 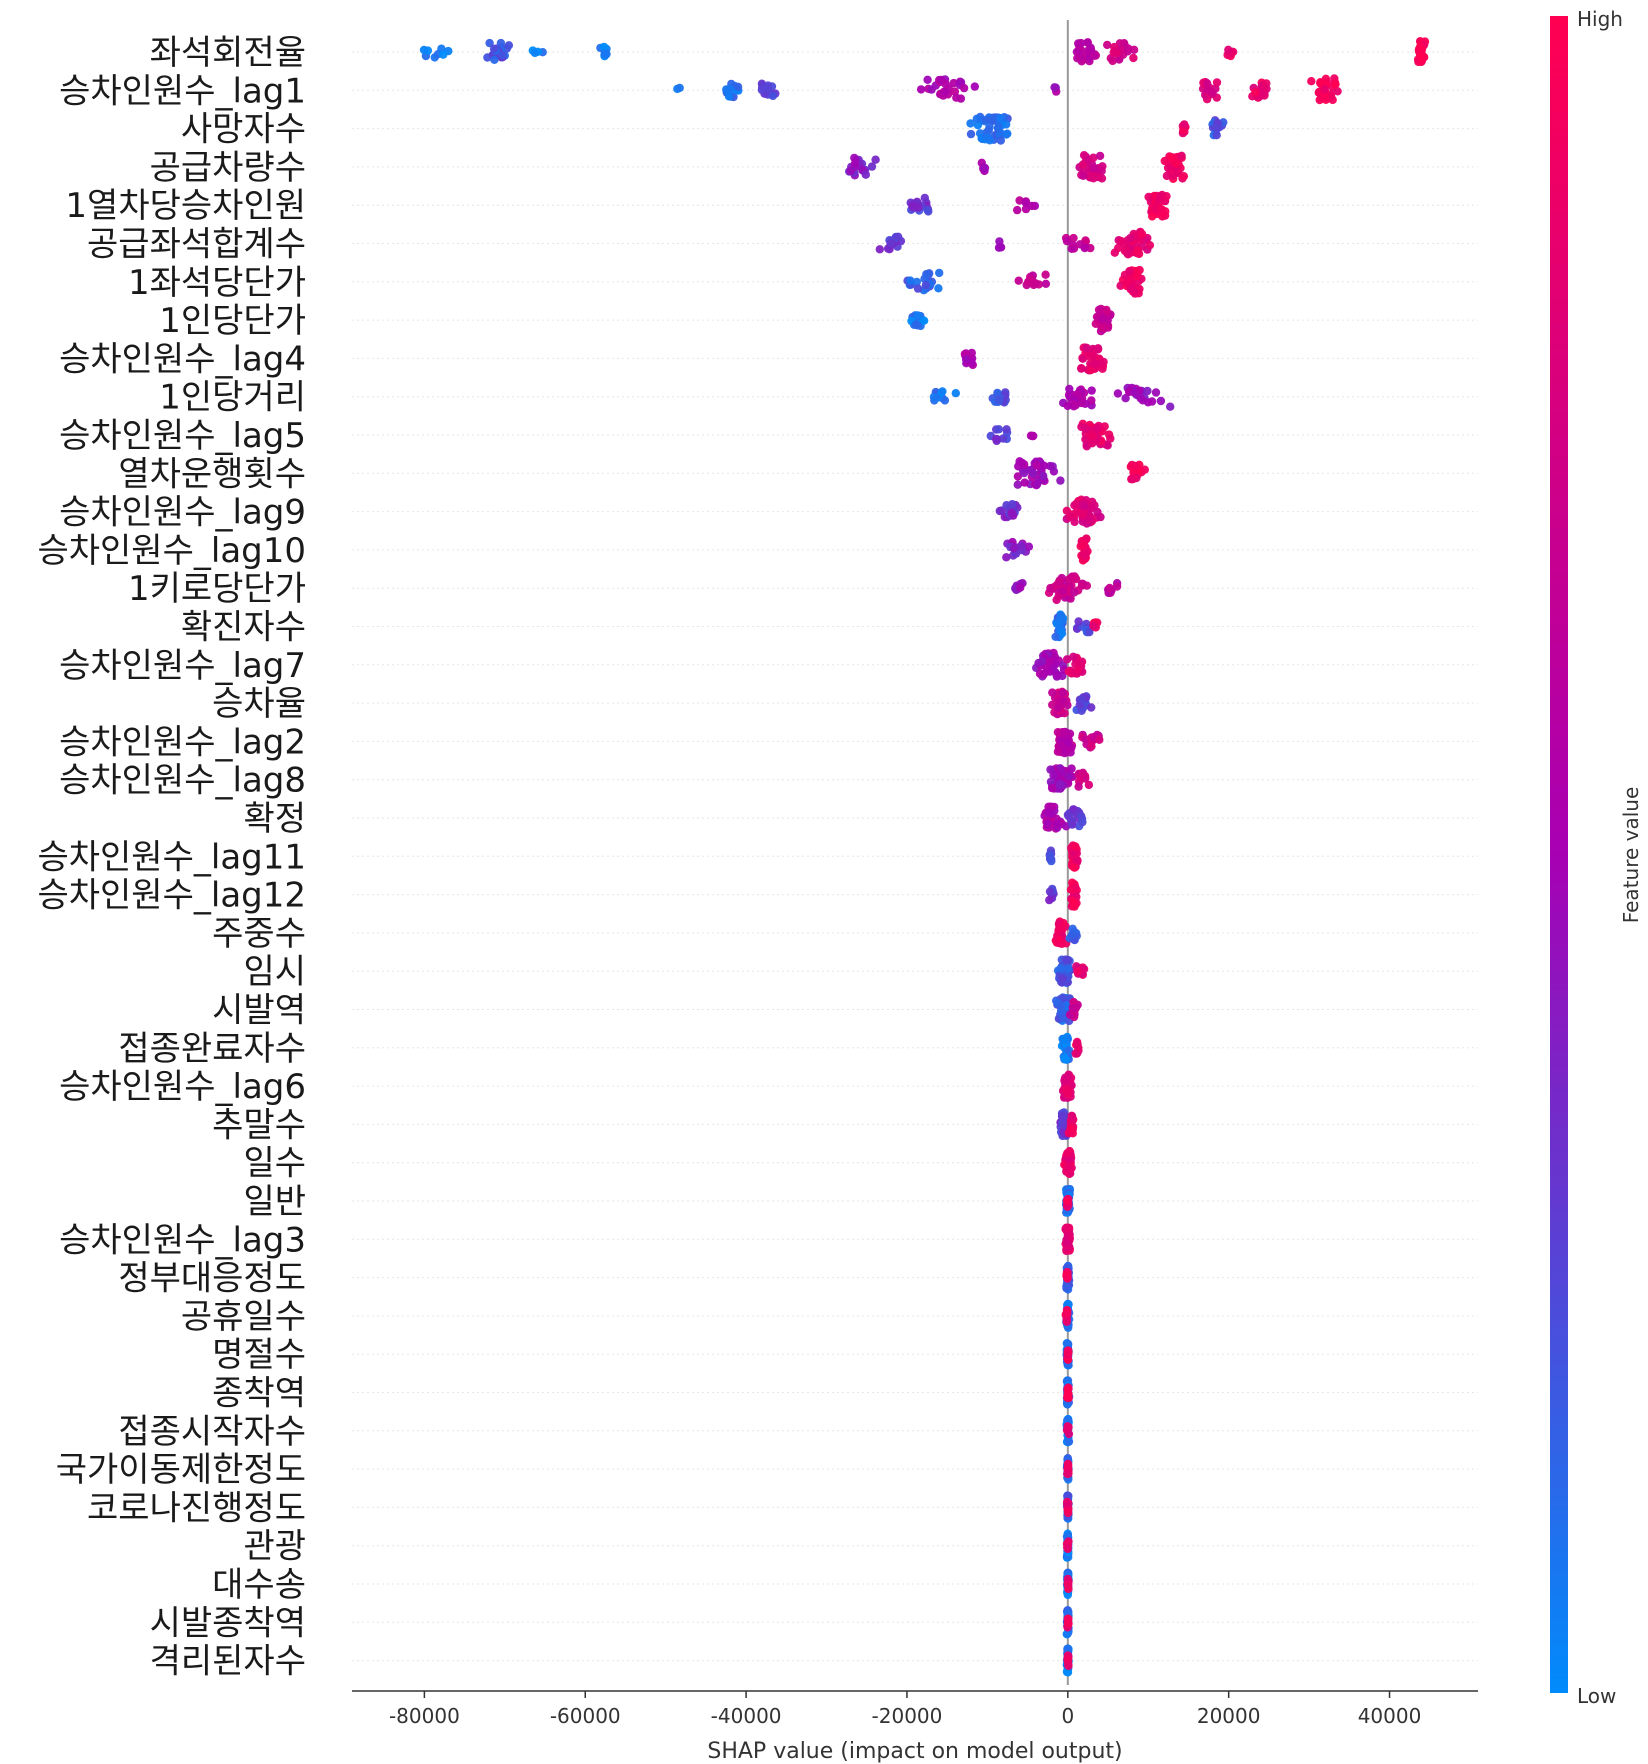 What do you see at coordinates (181, 1470) in the screenshot?
I see `feature-label: 국가이동제한정도` at bounding box center [181, 1470].